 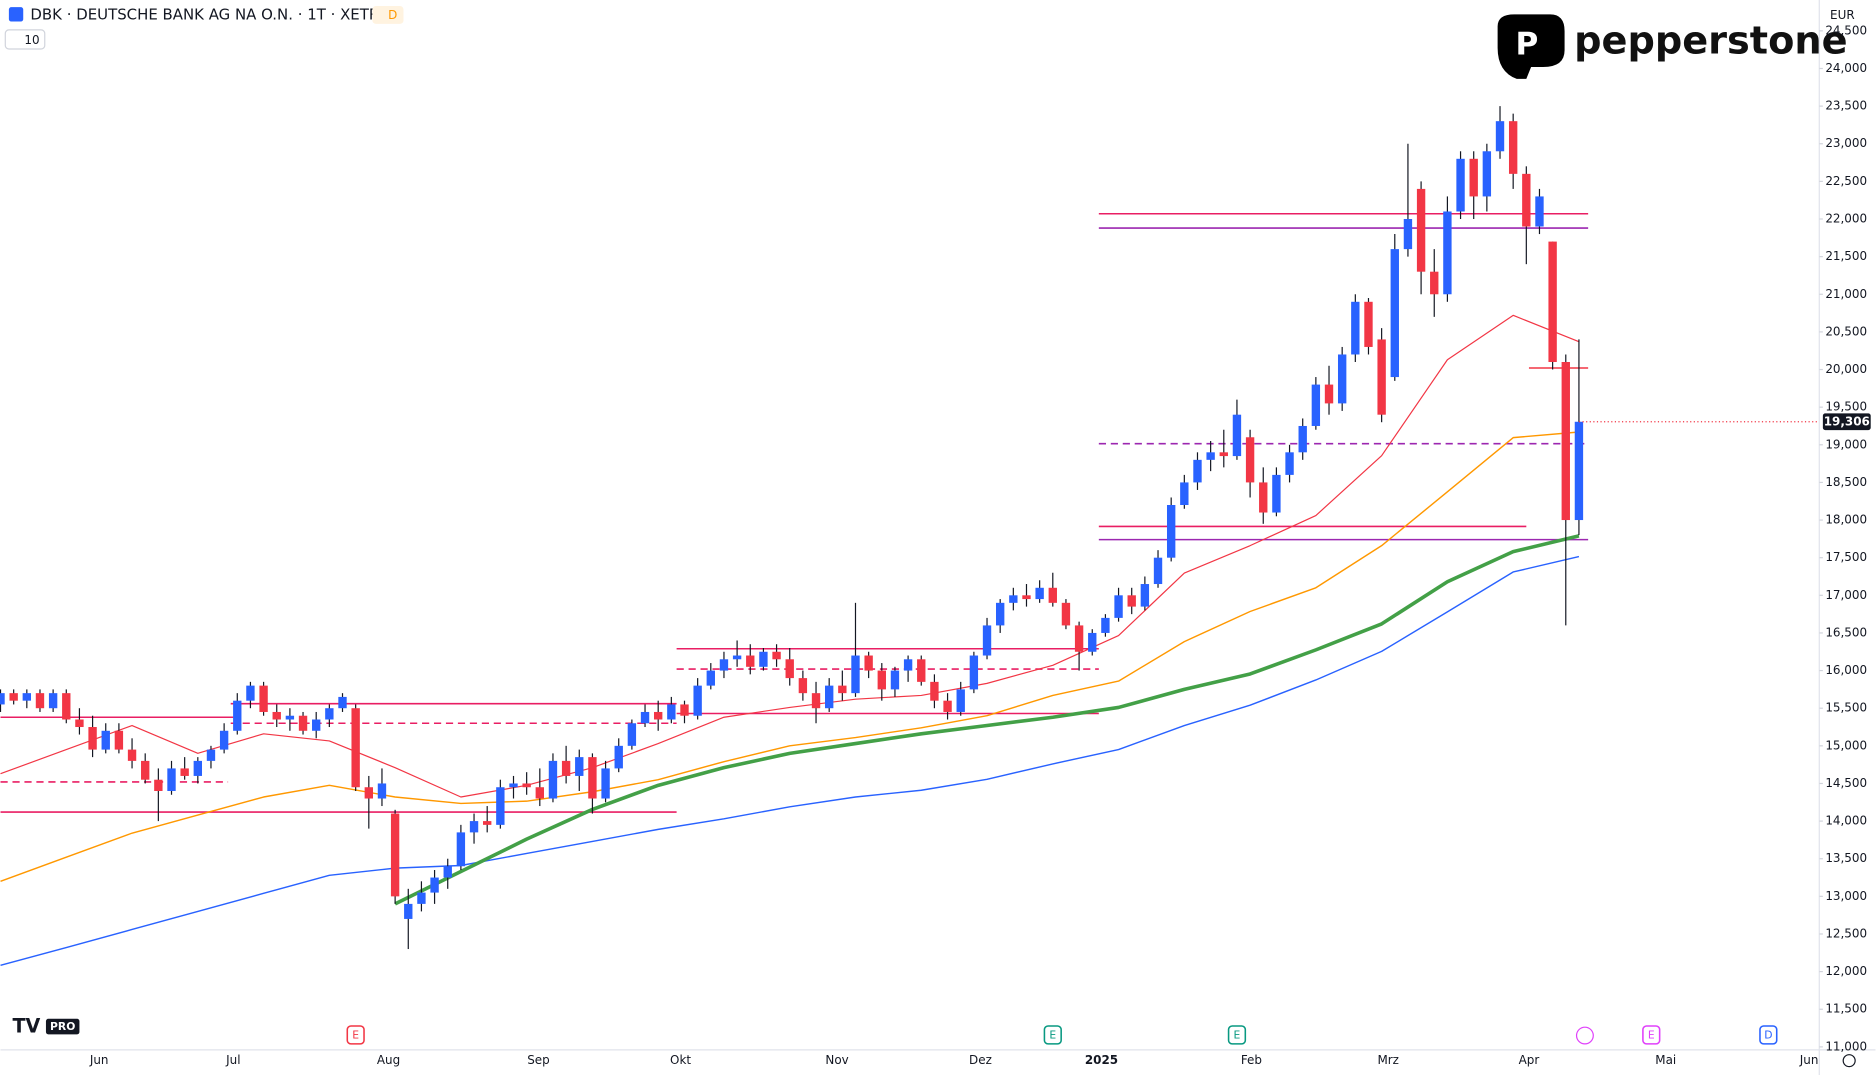 I want to click on x-tick-label: Nov, so click(x=836, y=1060).